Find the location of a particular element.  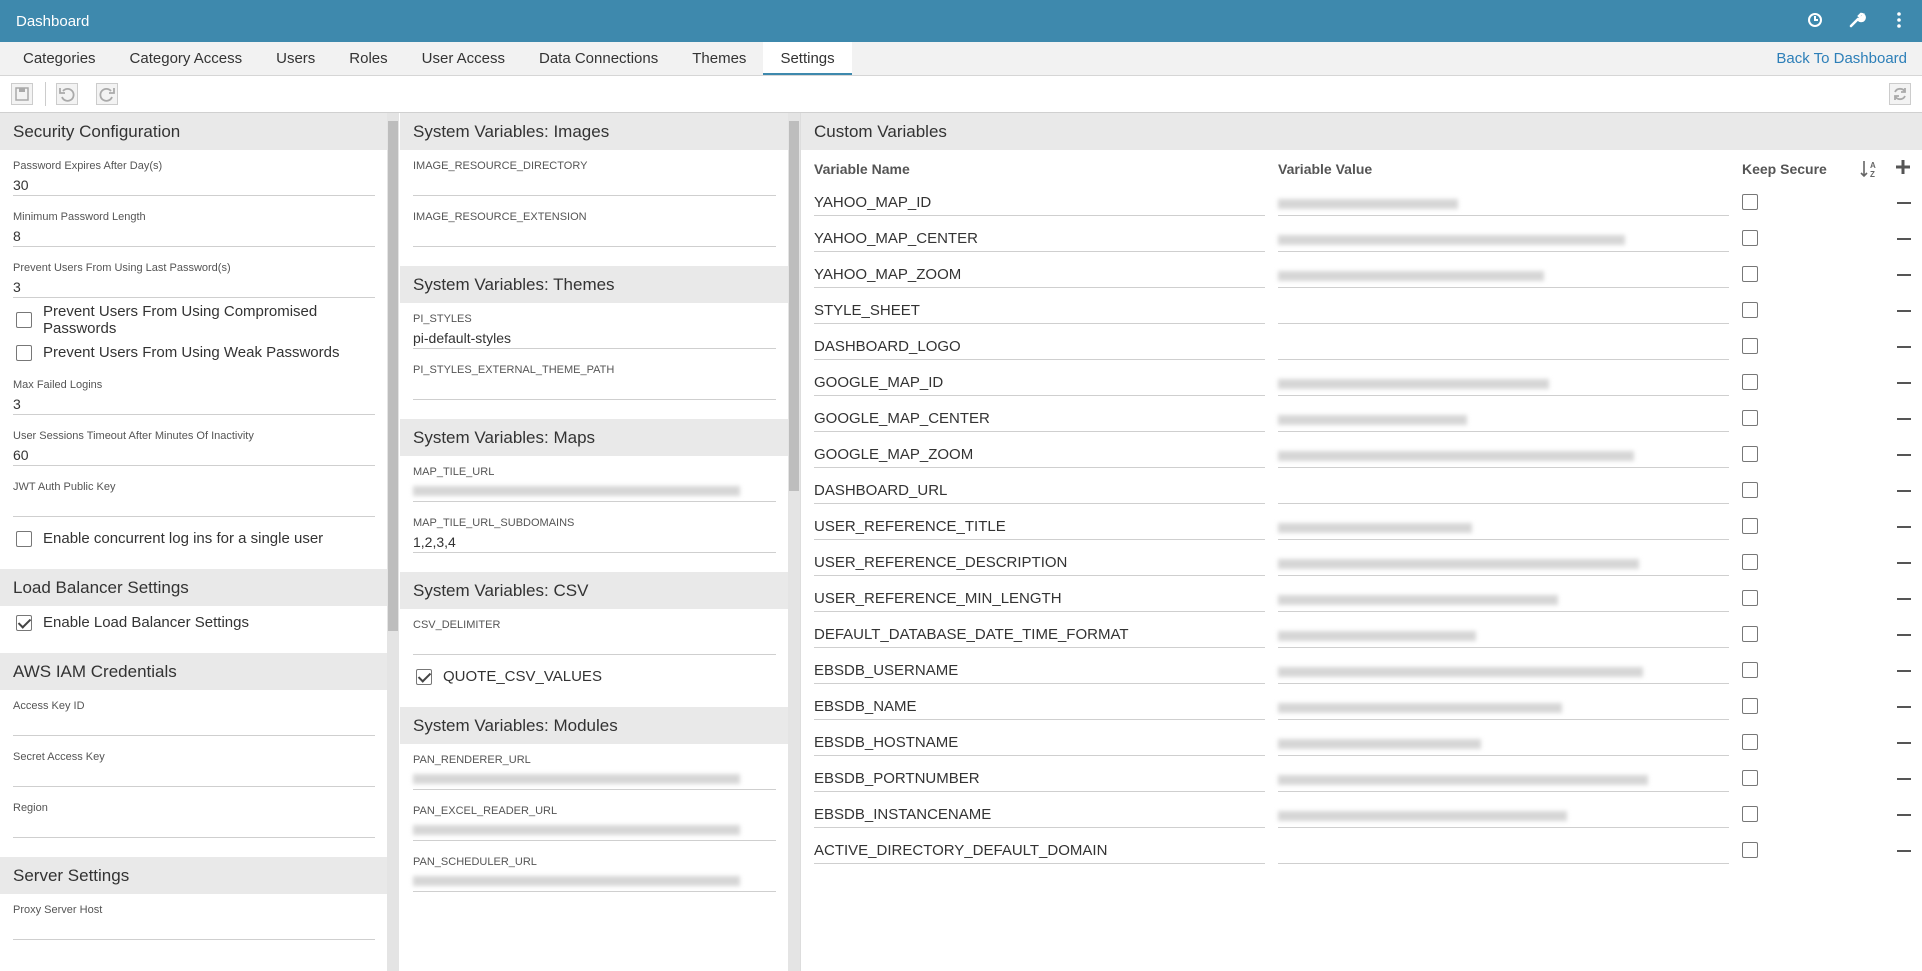

variable-name: USER_REFERENCE_DESCRIPTION is located at coordinates (1039, 563).